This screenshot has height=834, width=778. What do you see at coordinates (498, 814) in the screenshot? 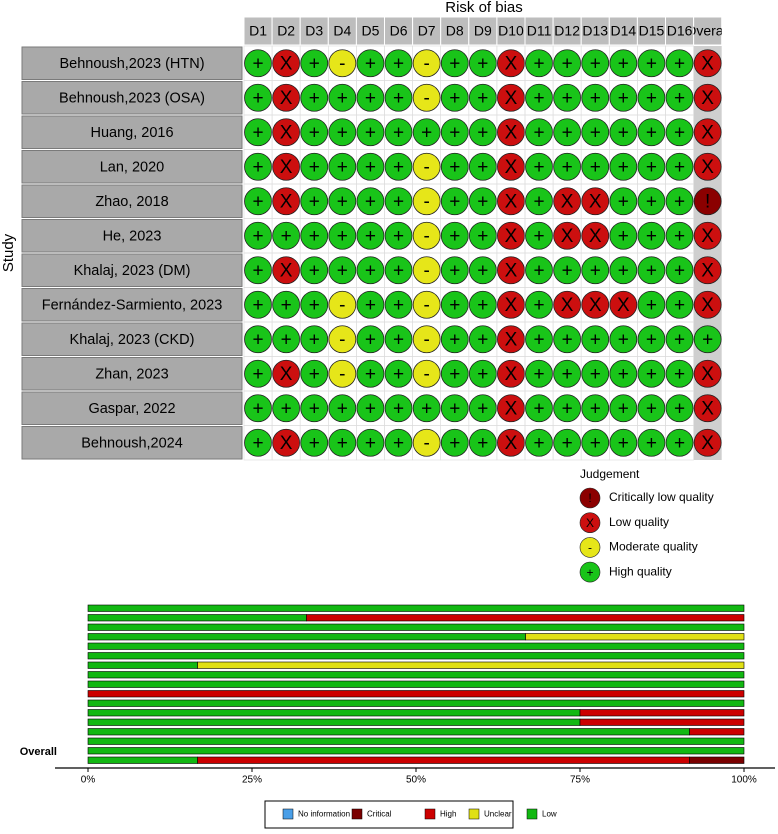
I see `legend-label: Unclear` at bounding box center [498, 814].